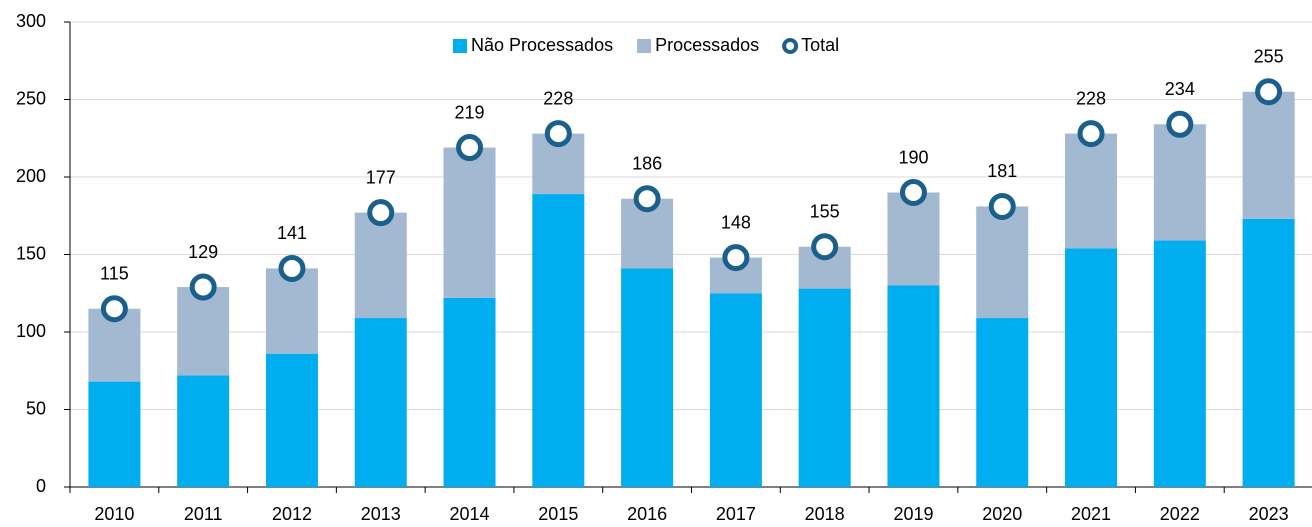 The image size is (1312, 527). Describe the element at coordinates (470, 514) in the screenshot. I see `x-tick-label: 2014` at that location.